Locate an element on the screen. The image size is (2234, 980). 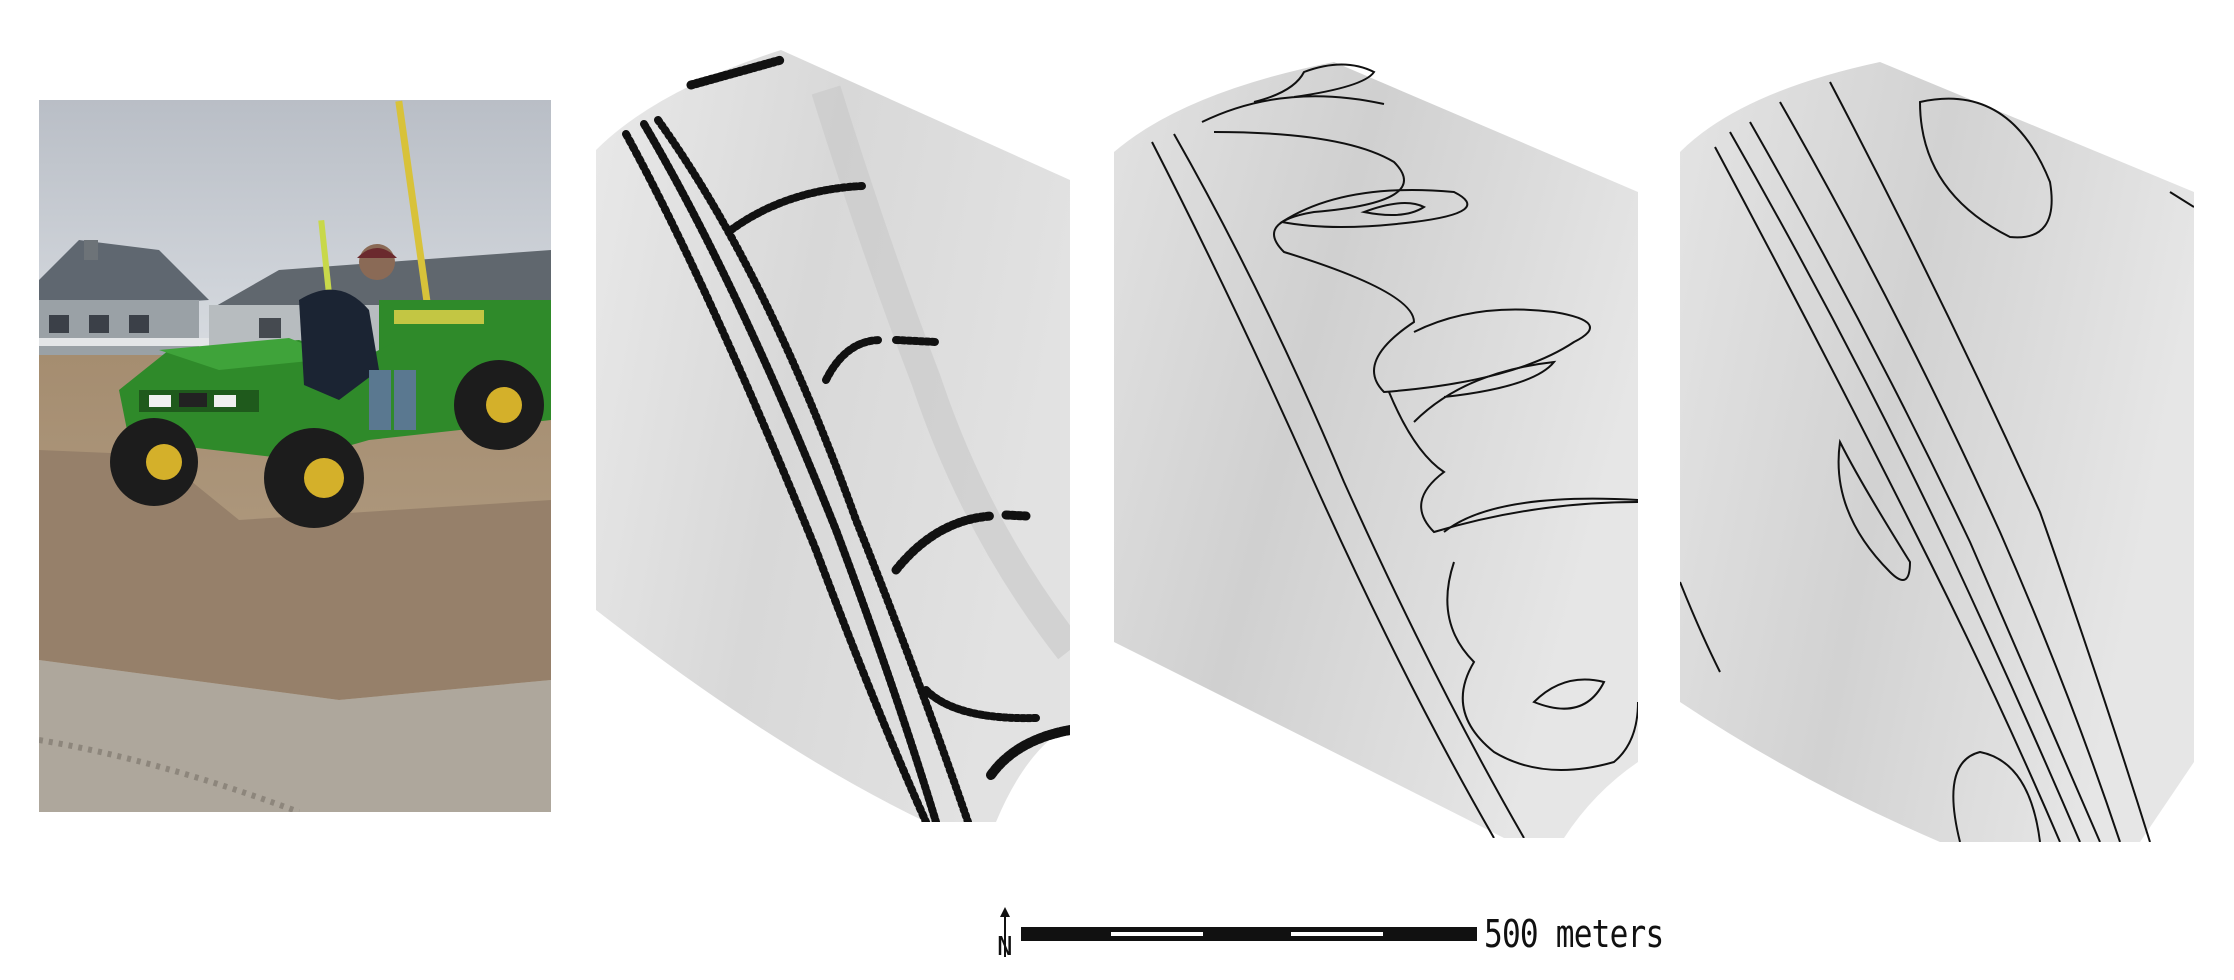
survey-pole is located at coordinates (415, 220).